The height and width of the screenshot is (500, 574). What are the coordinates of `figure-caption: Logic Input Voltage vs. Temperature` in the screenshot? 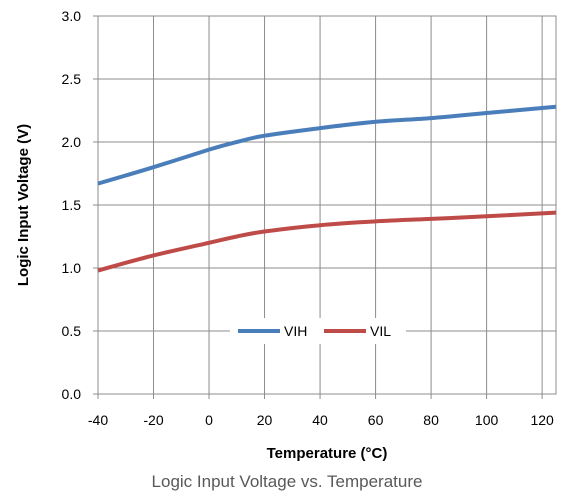 It's located at (287, 481).